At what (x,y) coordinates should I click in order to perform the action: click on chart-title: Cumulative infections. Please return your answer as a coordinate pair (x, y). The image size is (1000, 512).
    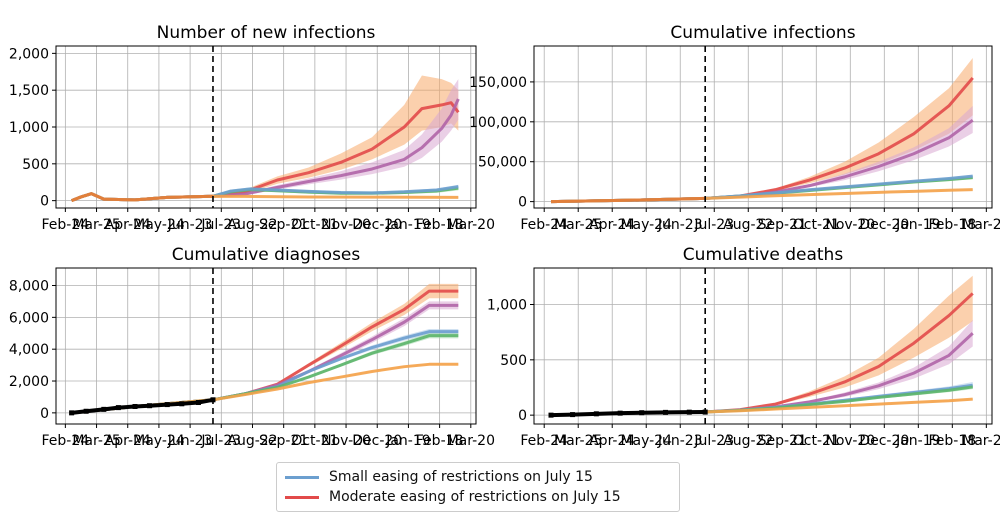
    Looking at the image, I should click on (762, 33).